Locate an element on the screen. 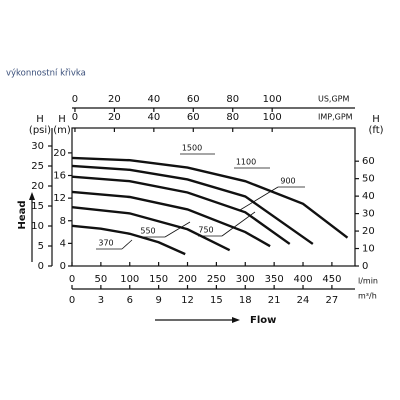 The image size is (400, 400). chart-title: výkonnostní křivka is located at coordinates (46, 74).